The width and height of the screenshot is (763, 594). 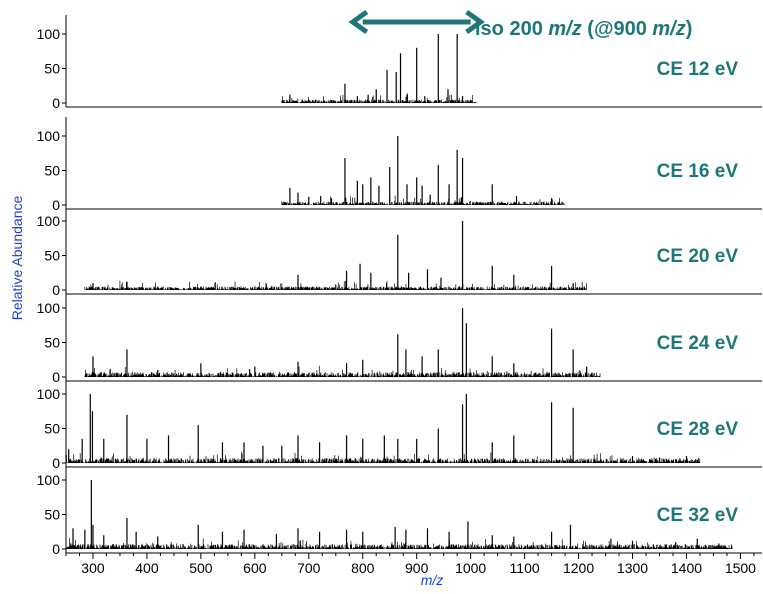 I want to click on x-tick-label: 700, so click(x=309, y=568).